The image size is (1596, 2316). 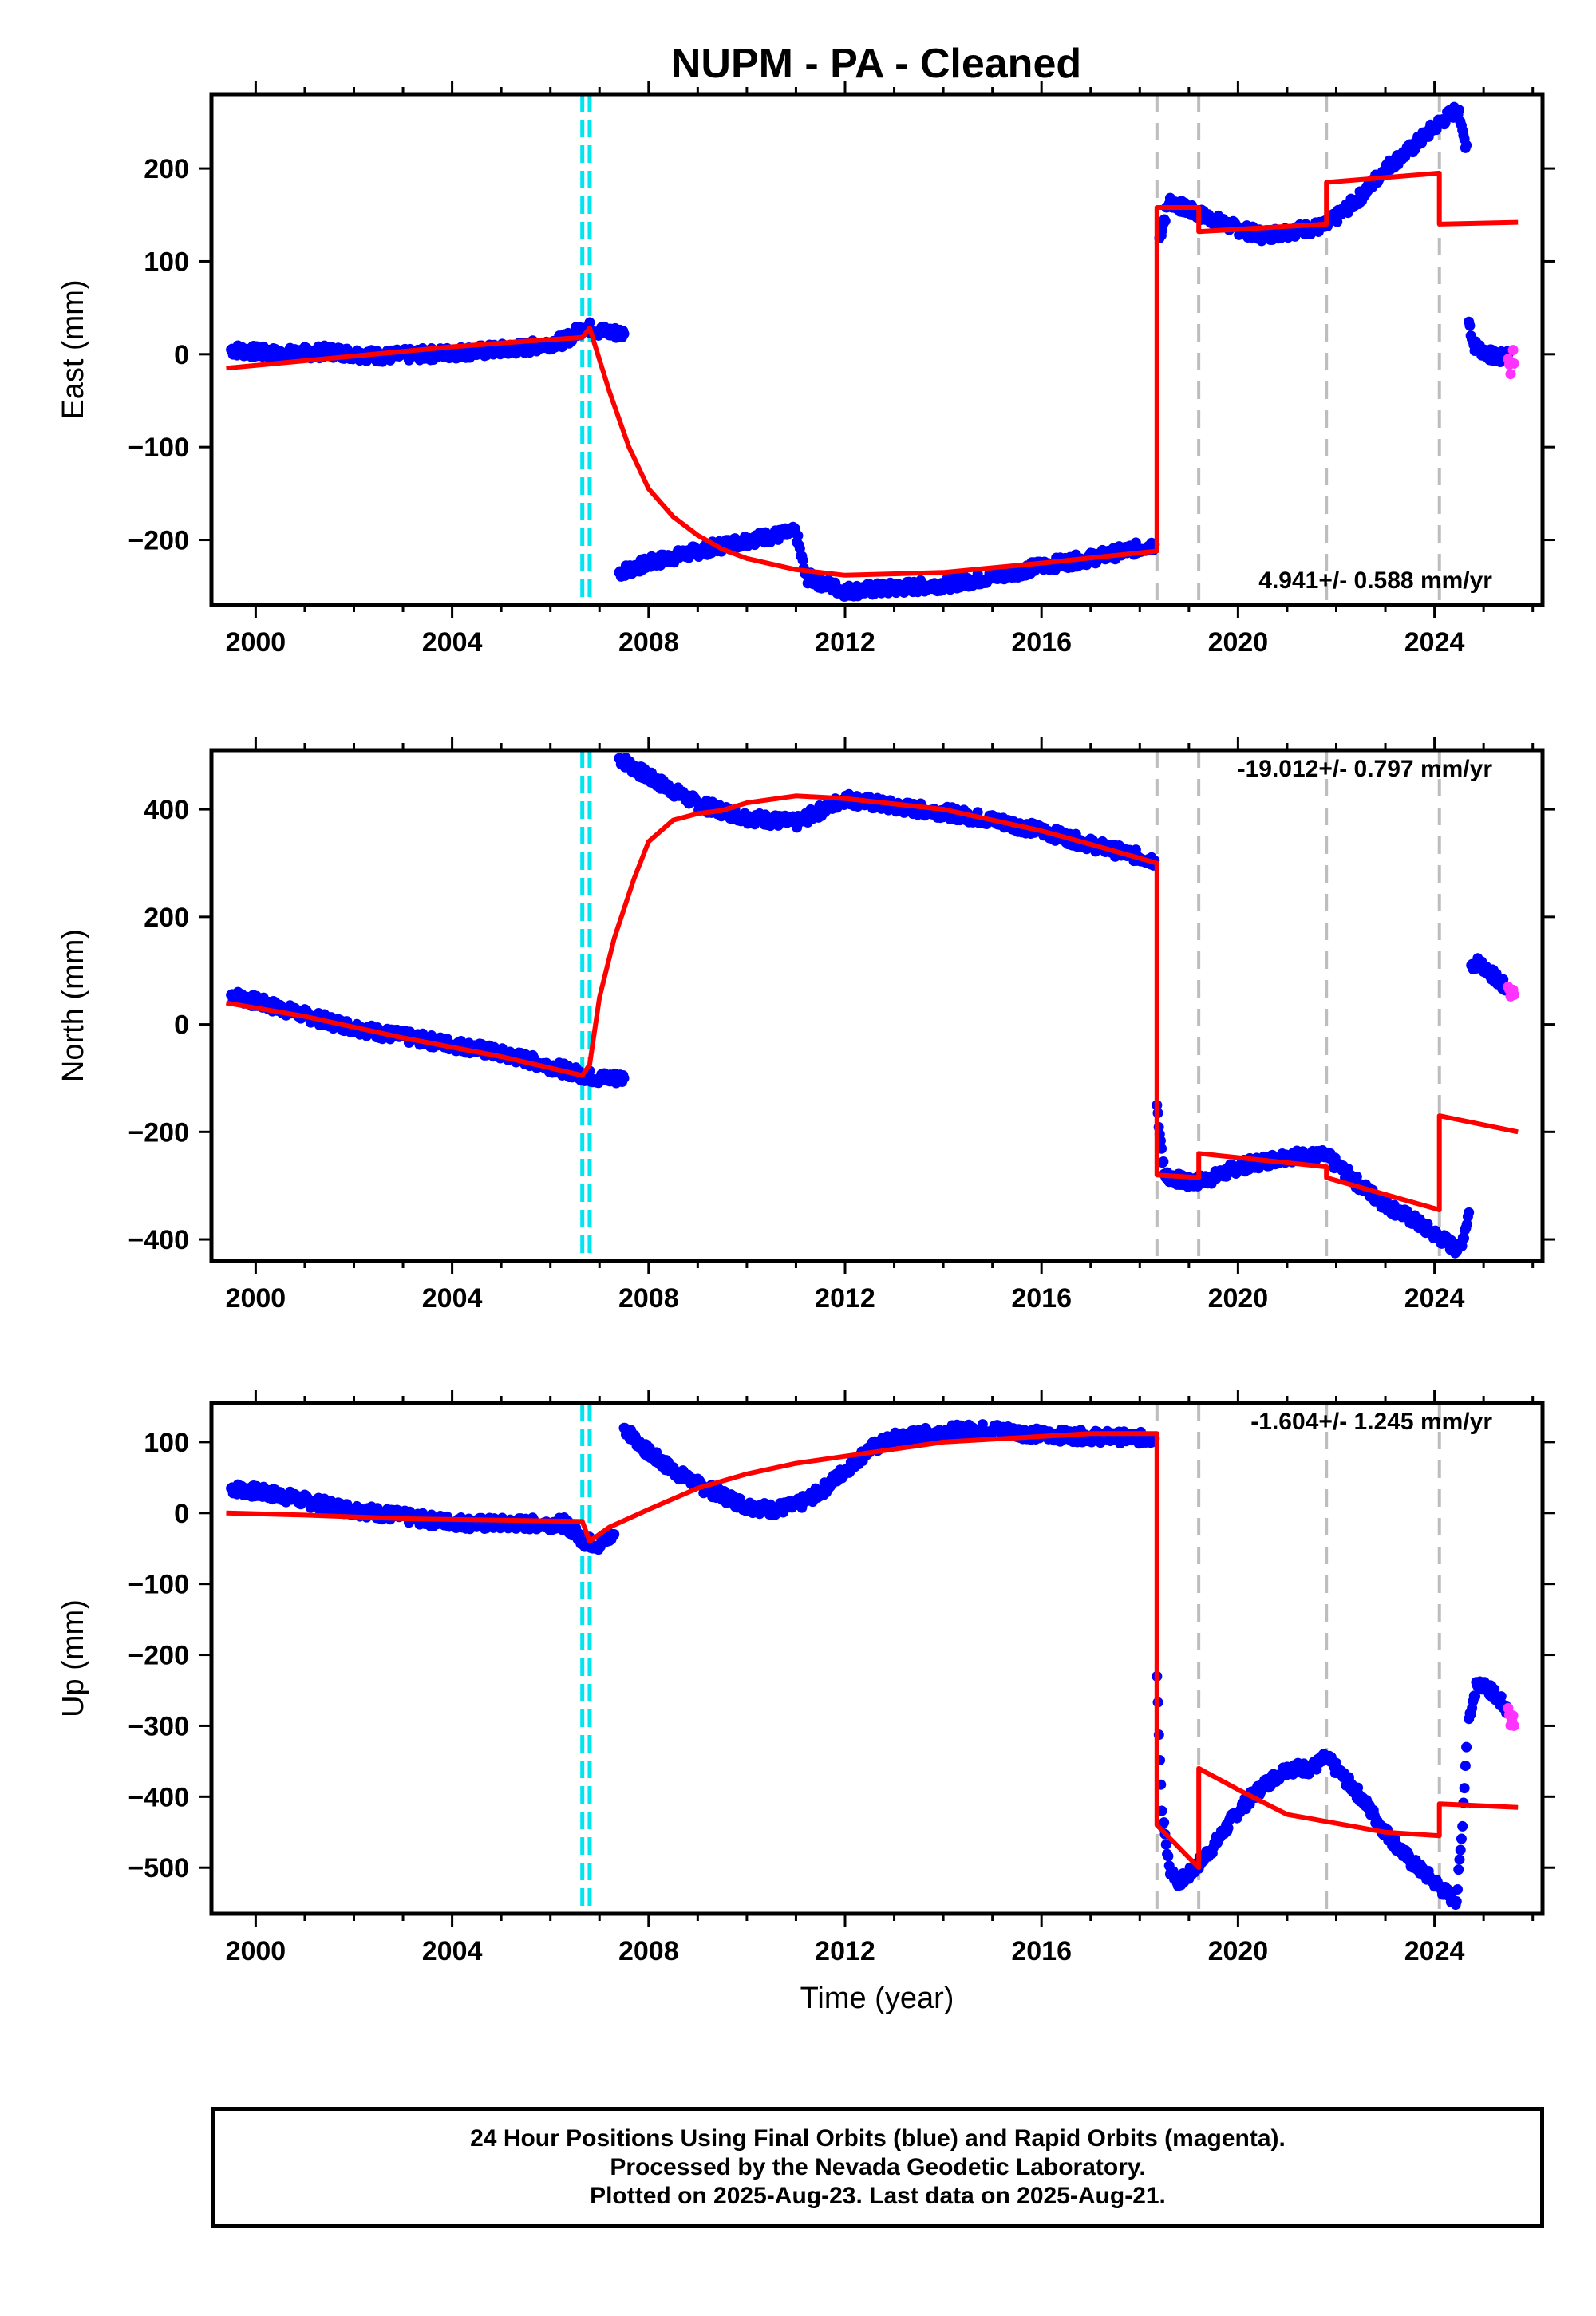 What do you see at coordinates (648, 1298) in the screenshot?
I see `x-tick-label-north: 2008` at bounding box center [648, 1298].